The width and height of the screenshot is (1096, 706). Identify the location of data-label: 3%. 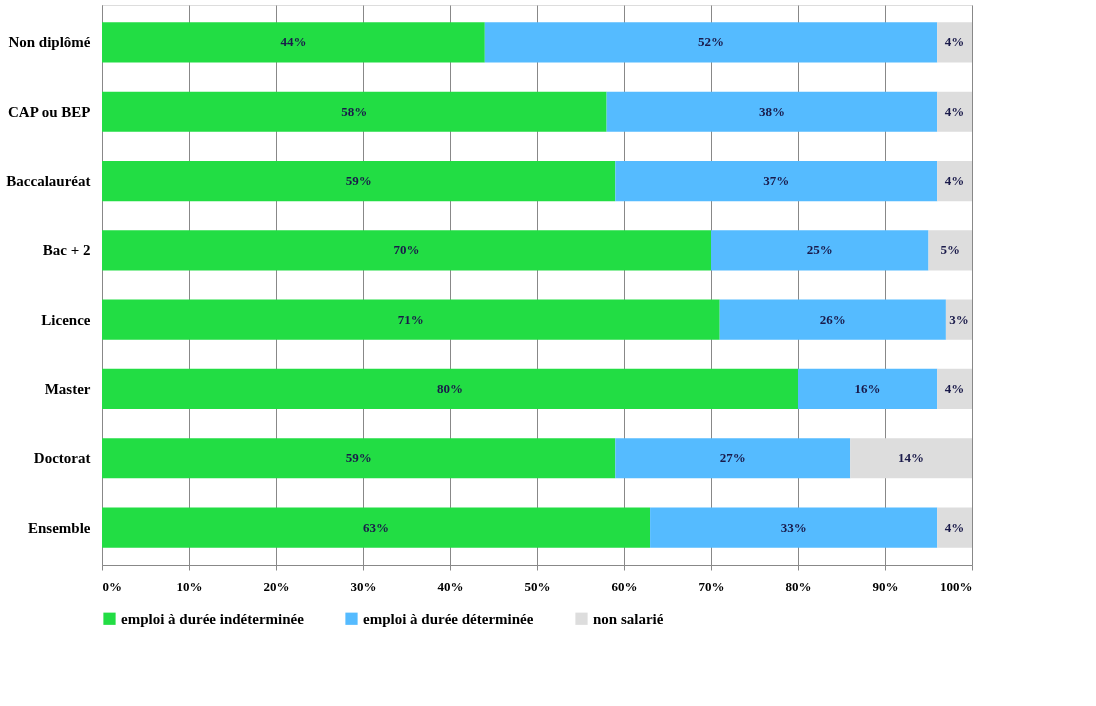
(959, 319).